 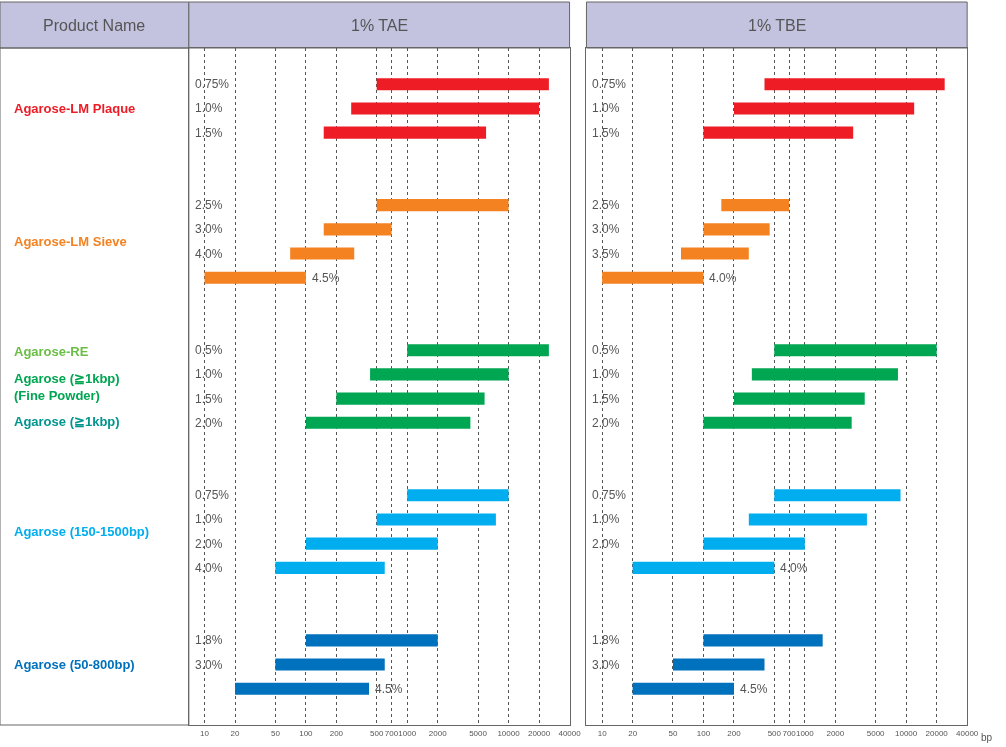 I want to click on text: Agarose-LM Plaque, so click(x=75, y=108).